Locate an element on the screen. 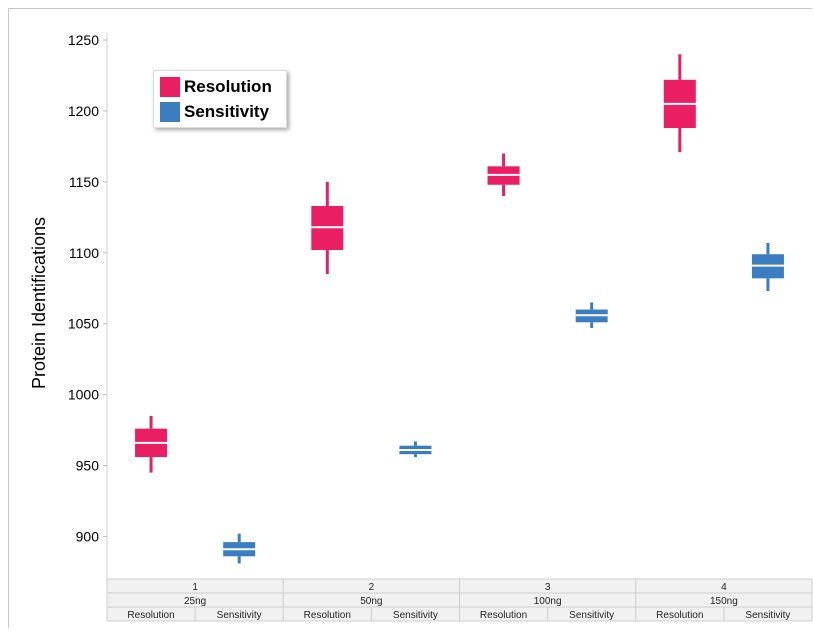 The image size is (814, 630). x-group-index: 2 is located at coordinates (372, 587).